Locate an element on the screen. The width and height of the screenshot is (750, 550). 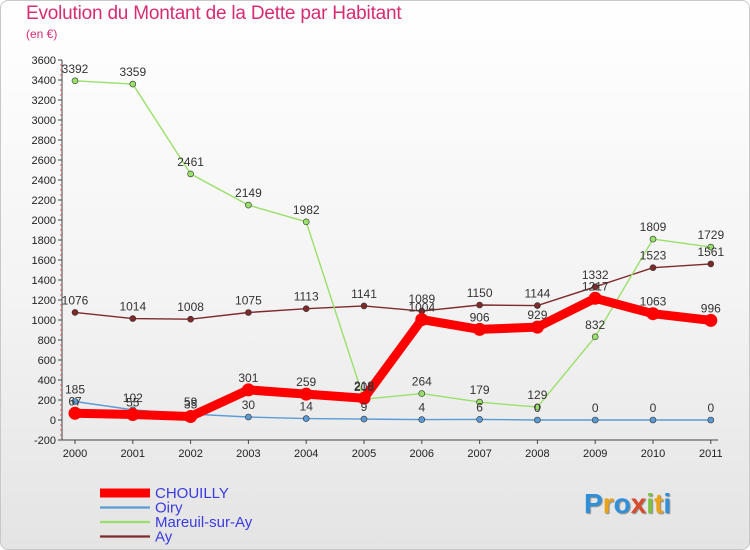
y-tick-label: 1000 is located at coordinates (44, 321).